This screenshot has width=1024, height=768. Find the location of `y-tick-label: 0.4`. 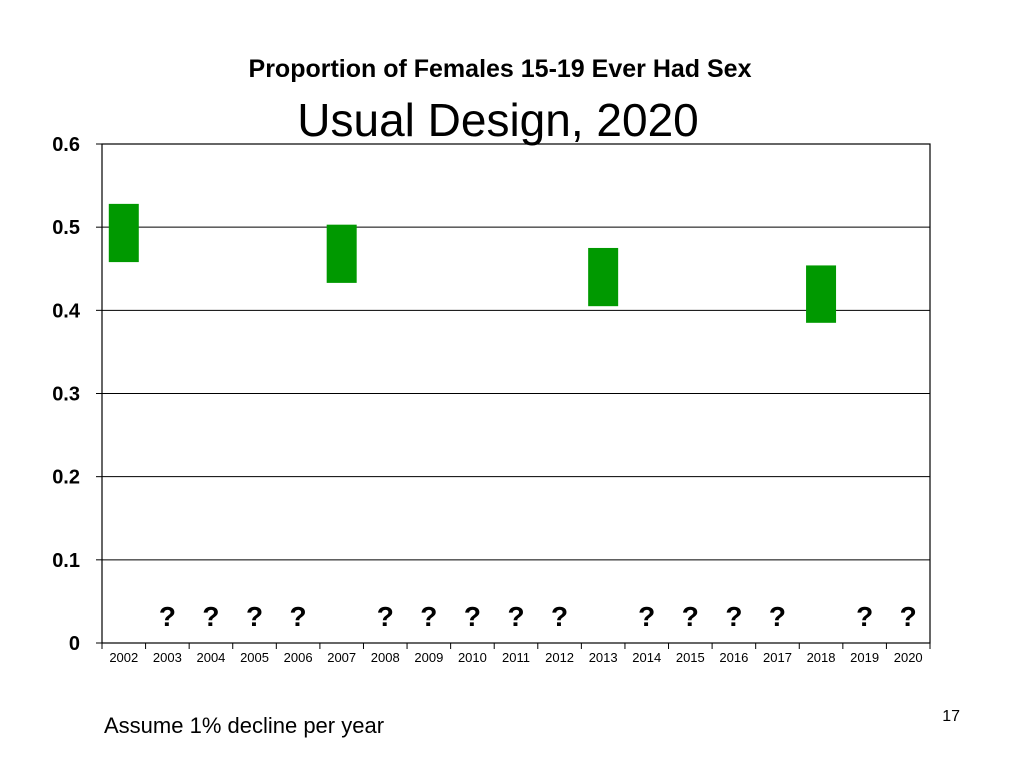

y-tick-label: 0.4 is located at coordinates (66, 311).